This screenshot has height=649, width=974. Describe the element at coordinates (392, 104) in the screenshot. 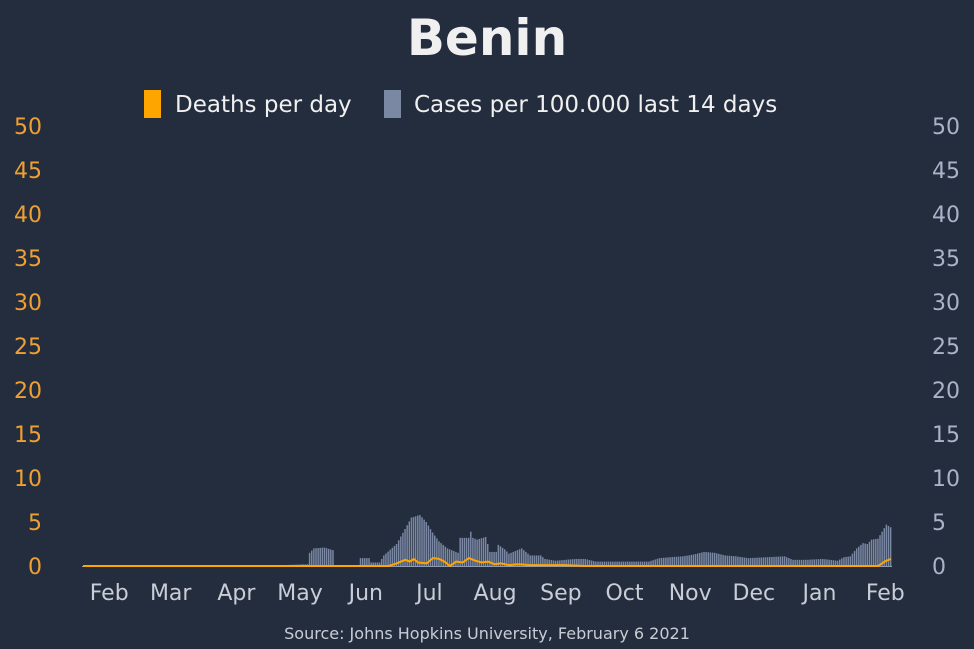

I see `legend-swatch-cases` at that location.